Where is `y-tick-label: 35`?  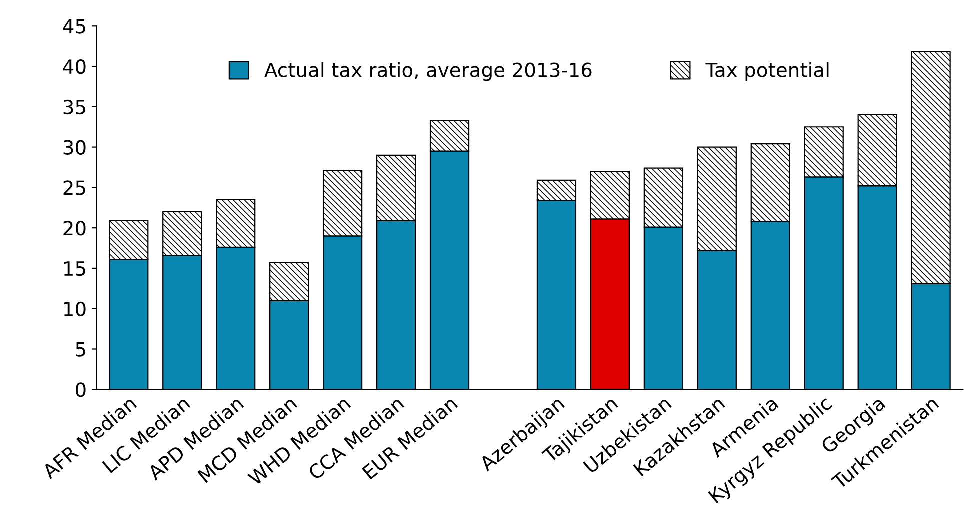
y-tick-label: 35 is located at coordinates (75, 107).